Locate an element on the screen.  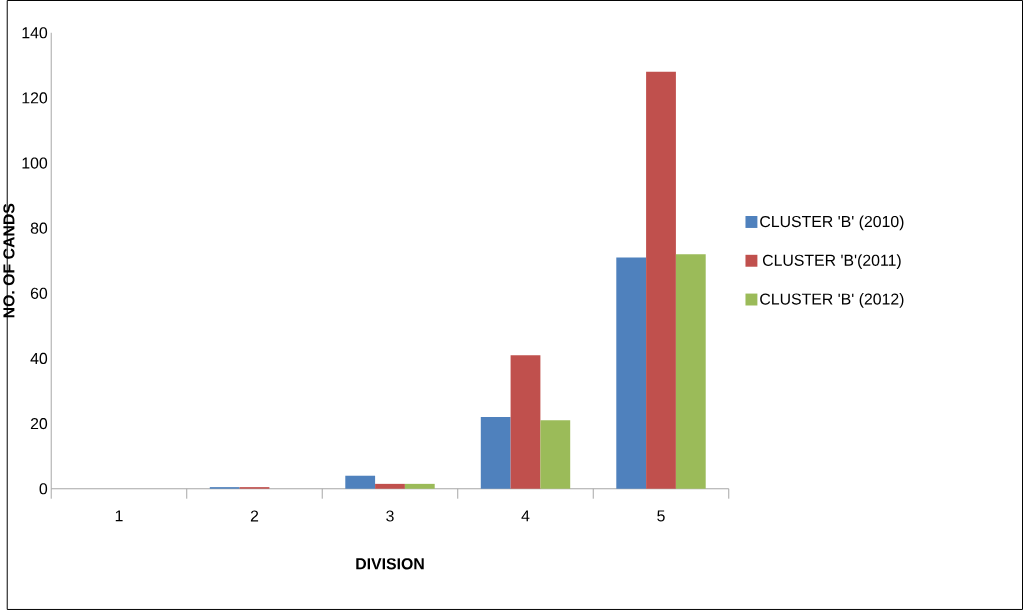
legend-label: CLUSTER 'B' (2012) is located at coordinates (832, 300).